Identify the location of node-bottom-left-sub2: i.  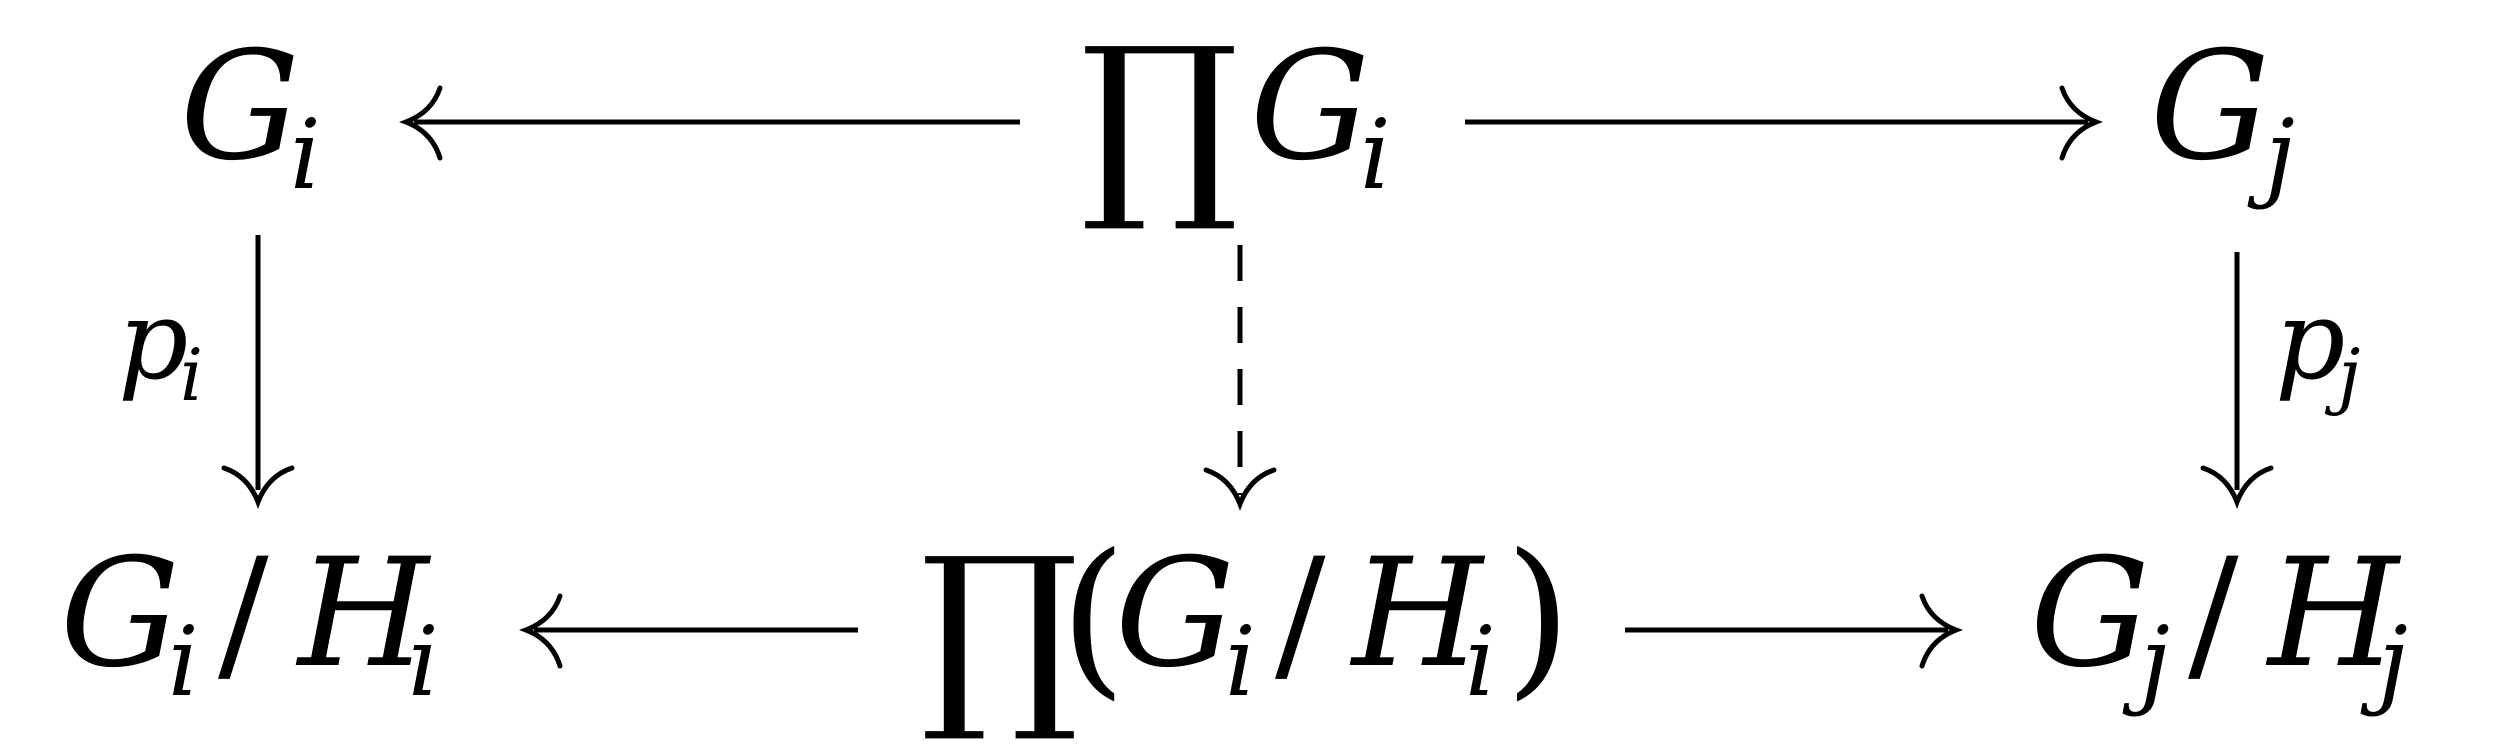
(423, 662).